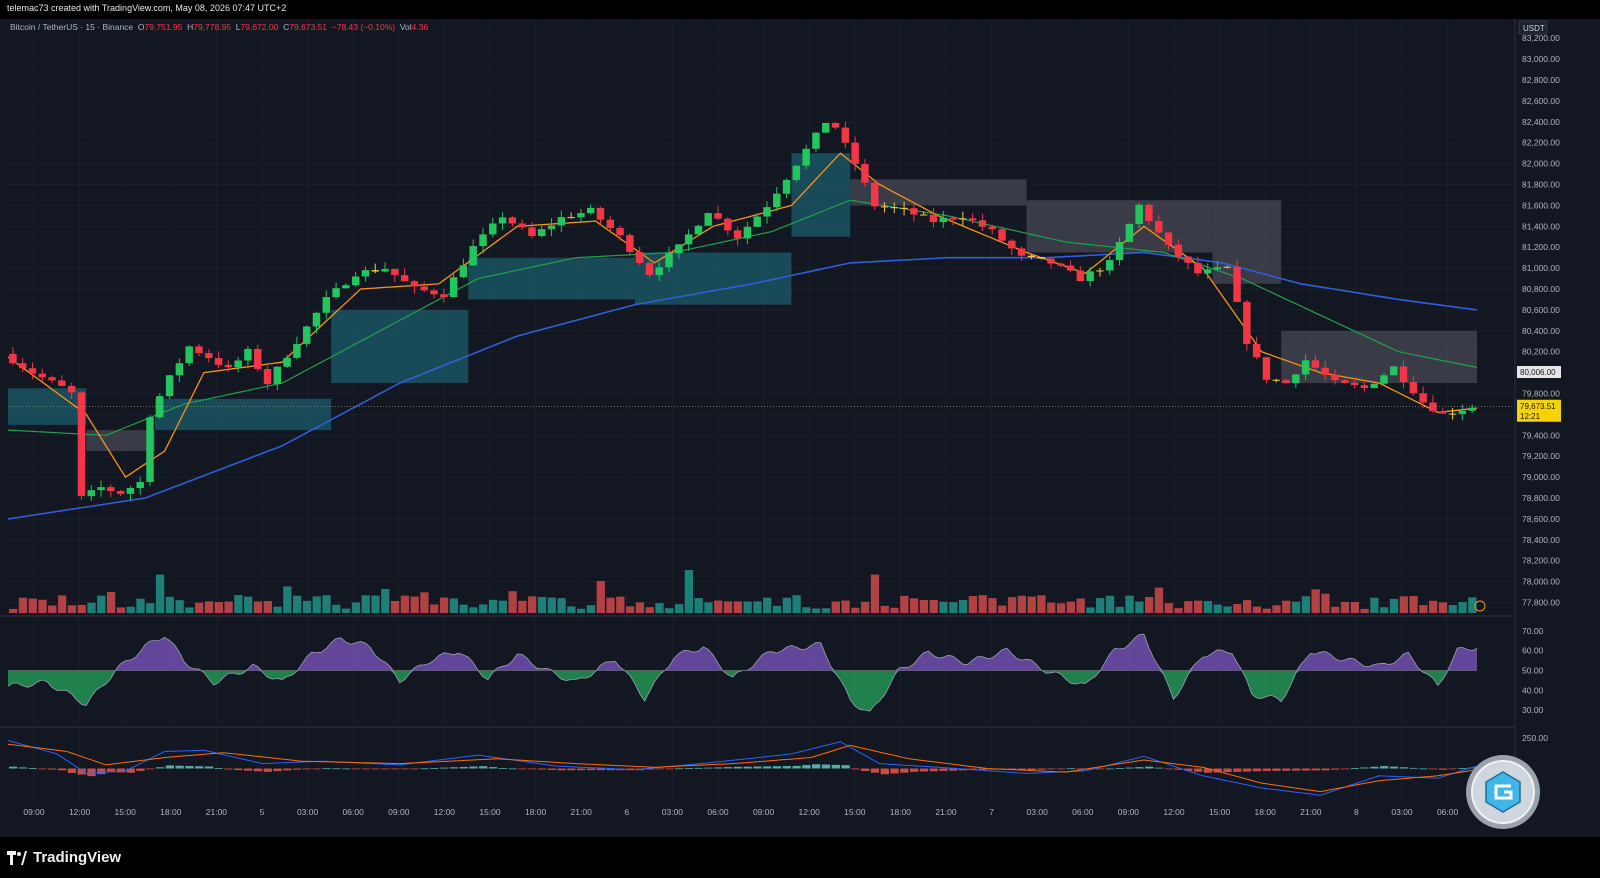 The image size is (1600, 878). What do you see at coordinates (1356, 812) in the screenshot?
I see `time-tick-label: 8` at bounding box center [1356, 812].